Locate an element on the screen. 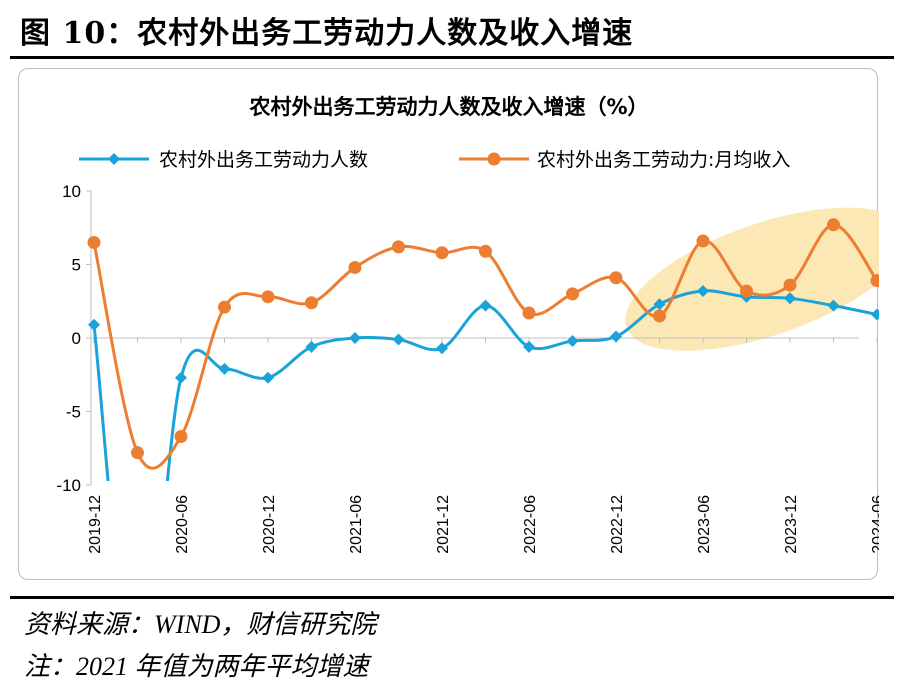 The height and width of the screenshot is (685, 904). footnote: 注：2021 年值为两年平均增速 is located at coordinates (196, 666).